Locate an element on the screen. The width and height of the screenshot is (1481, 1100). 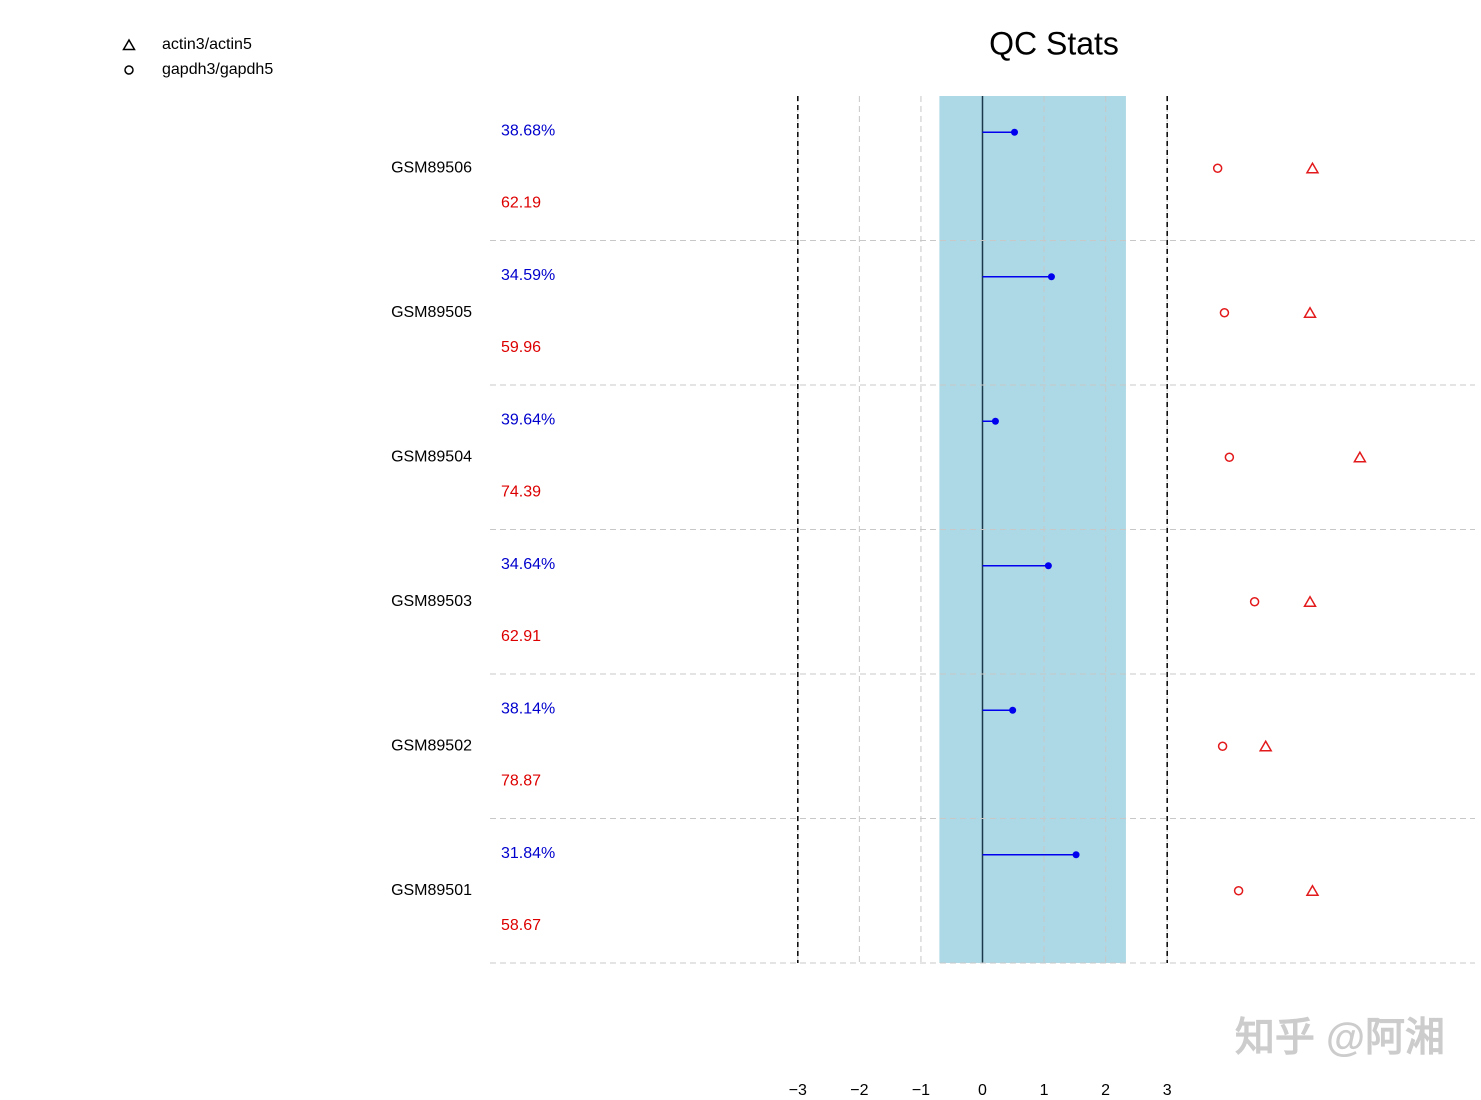
average-background: 62.91 is located at coordinates (521, 636).